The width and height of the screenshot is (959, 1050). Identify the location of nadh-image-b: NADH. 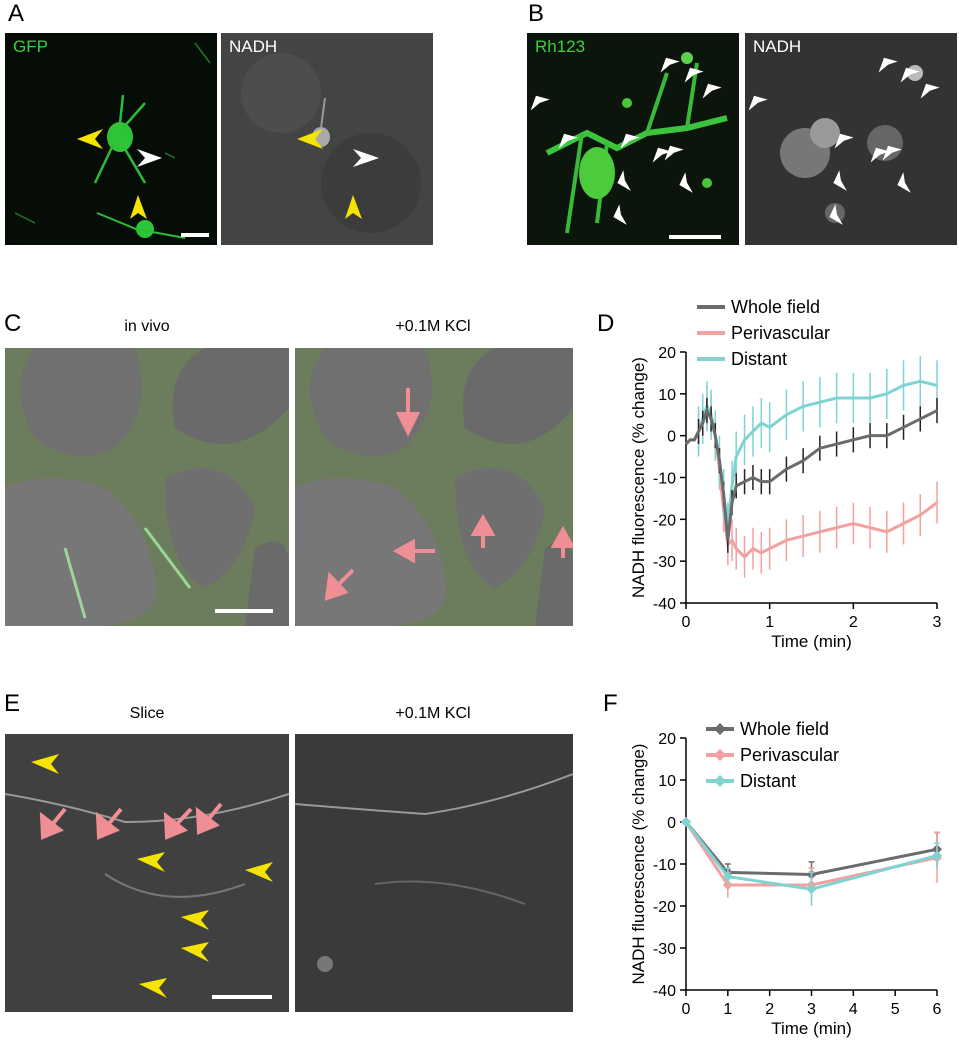
(851, 139).